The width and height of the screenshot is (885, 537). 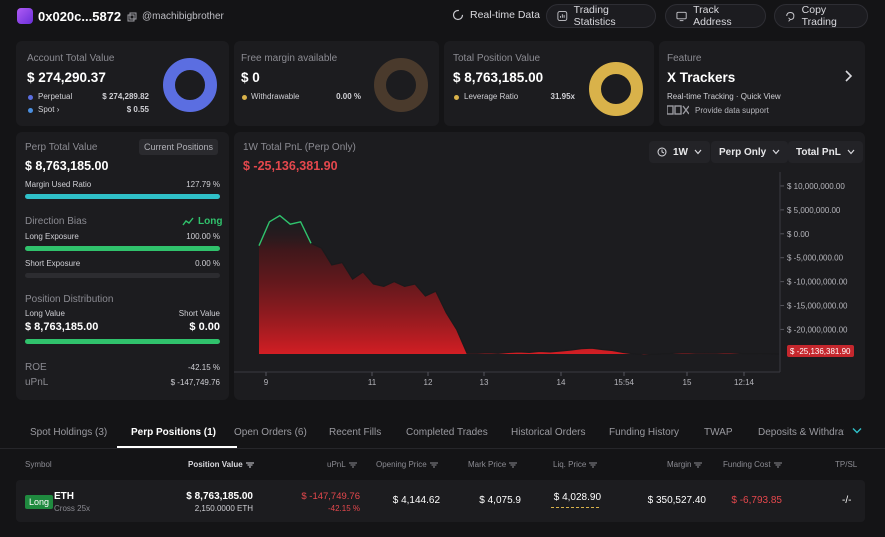 What do you see at coordinates (49, 109) in the screenshot?
I see `spot-link: Spot ›` at bounding box center [49, 109].